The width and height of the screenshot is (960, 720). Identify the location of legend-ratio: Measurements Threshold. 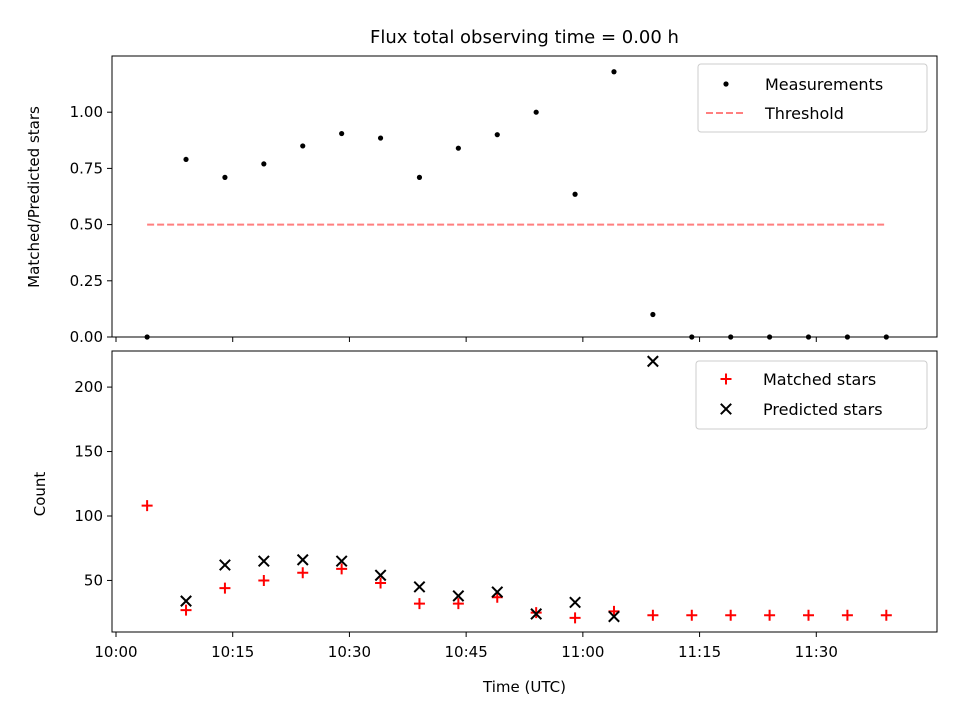
(812, 98).